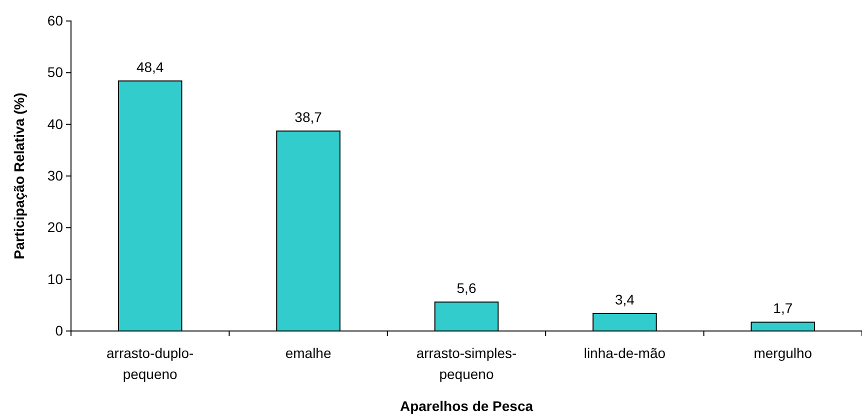 This screenshot has height=419, width=862. Describe the element at coordinates (150, 363) in the screenshot. I see `x-tick-label: arrasto-duplo-pequeno` at that location.